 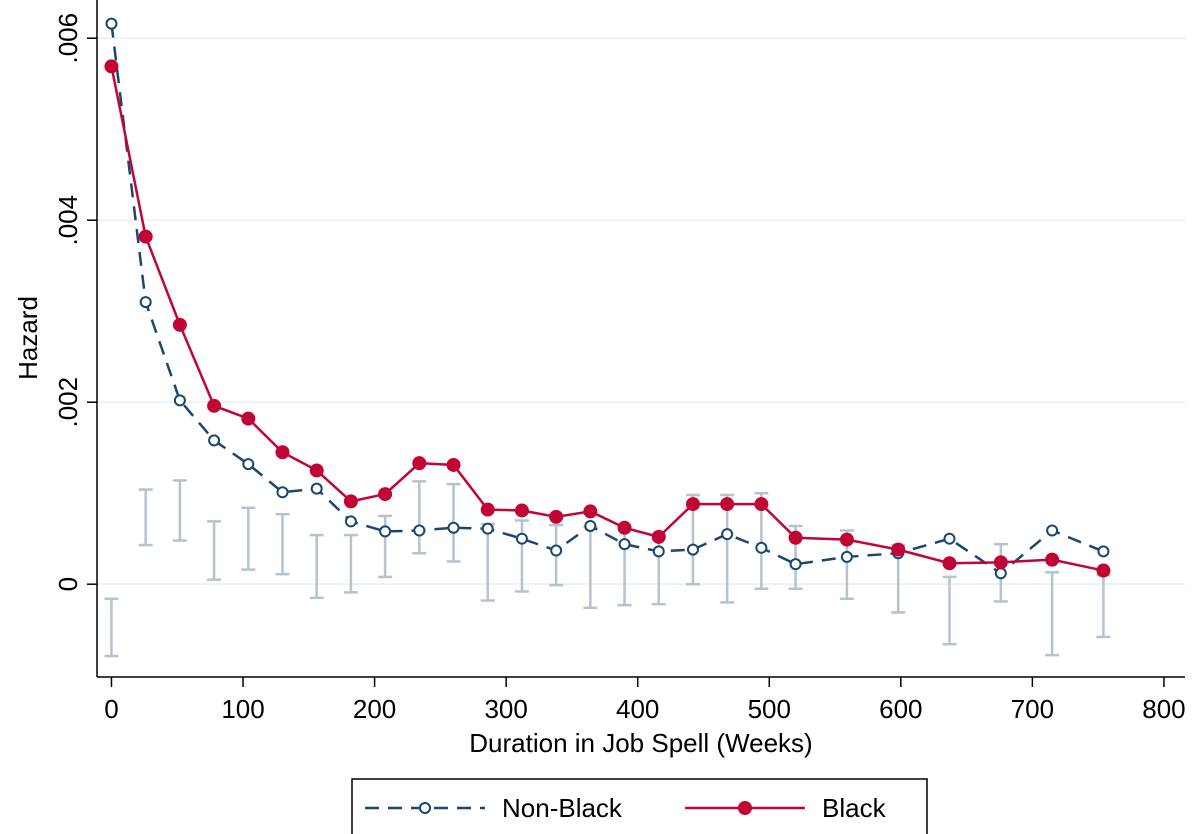 I want to click on x-tick-label: 600, so click(x=900, y=709).